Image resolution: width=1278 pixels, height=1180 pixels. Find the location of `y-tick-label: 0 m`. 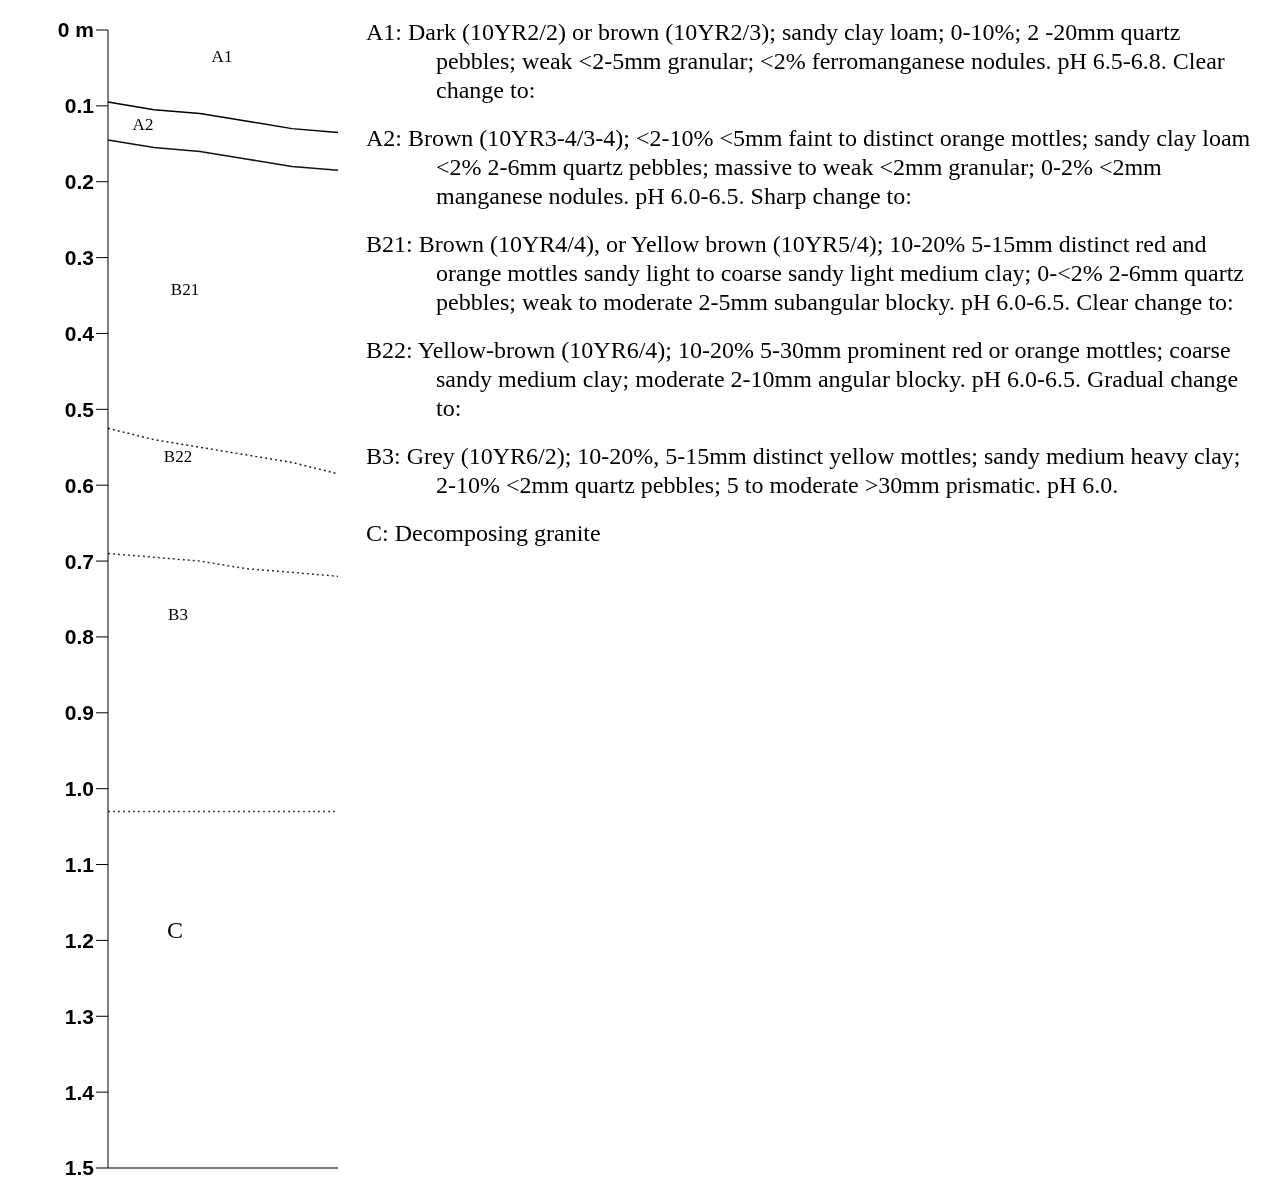

y-tick-label: 0 m is located at coordinates (75, 30).